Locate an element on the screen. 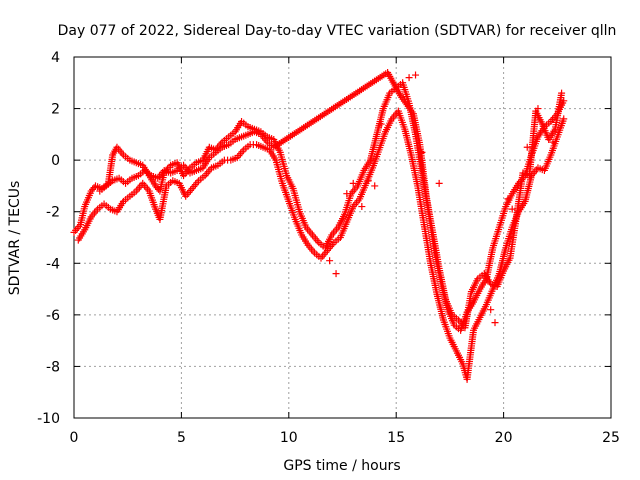  y-tick-label: -10 is located at coordinates (48, 419).